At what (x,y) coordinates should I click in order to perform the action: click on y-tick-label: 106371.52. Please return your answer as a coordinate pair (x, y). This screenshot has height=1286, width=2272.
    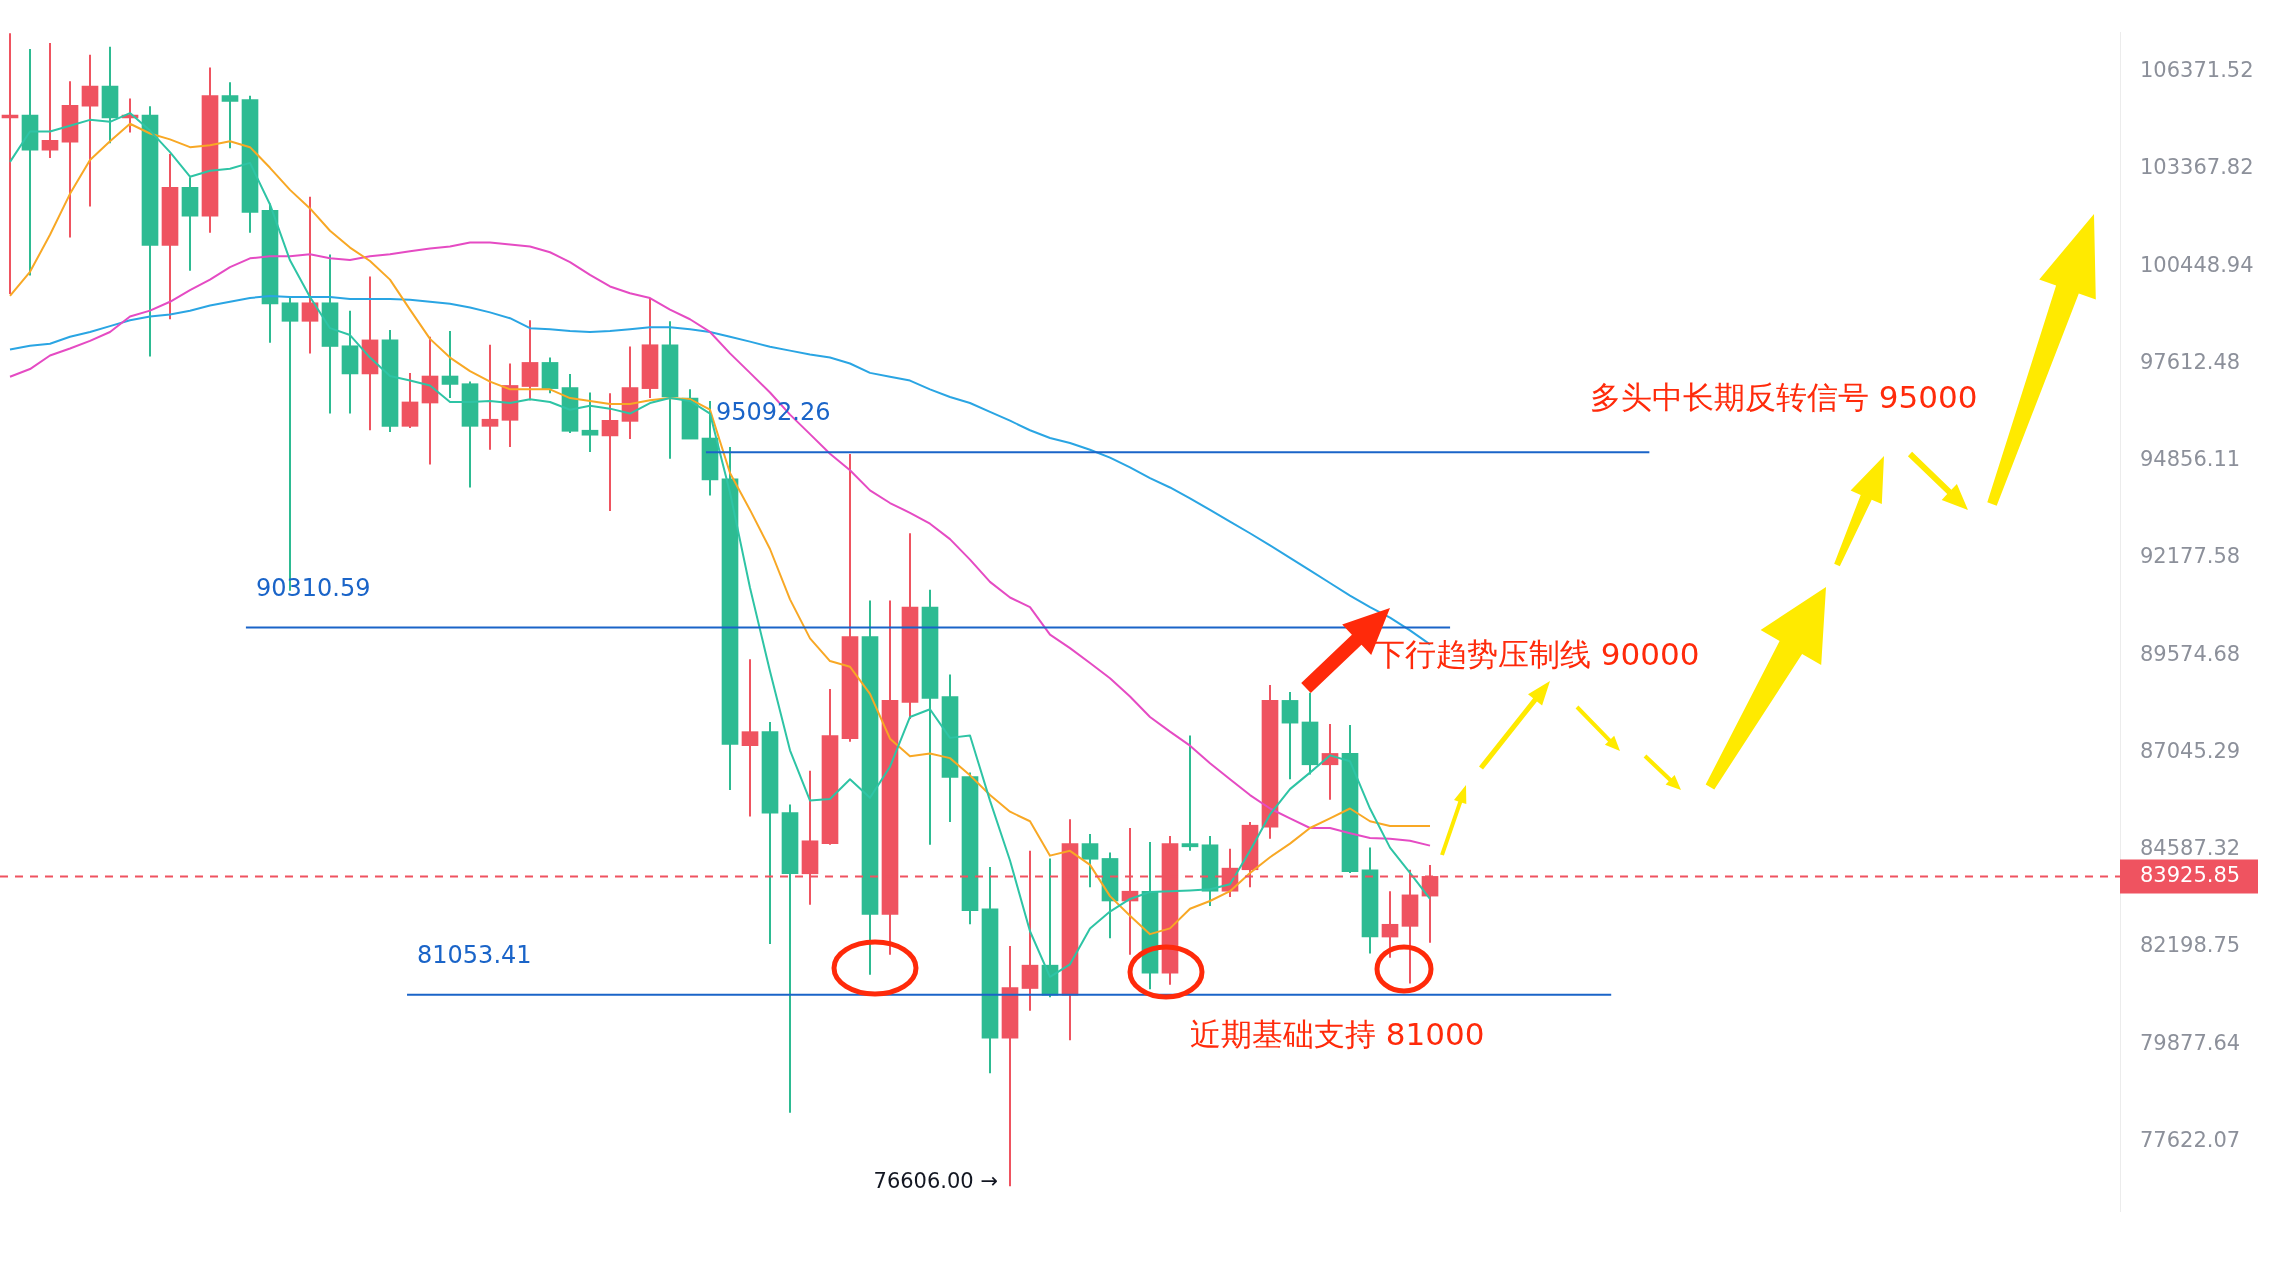
    Looking at the image, I should click on (2197, 70).